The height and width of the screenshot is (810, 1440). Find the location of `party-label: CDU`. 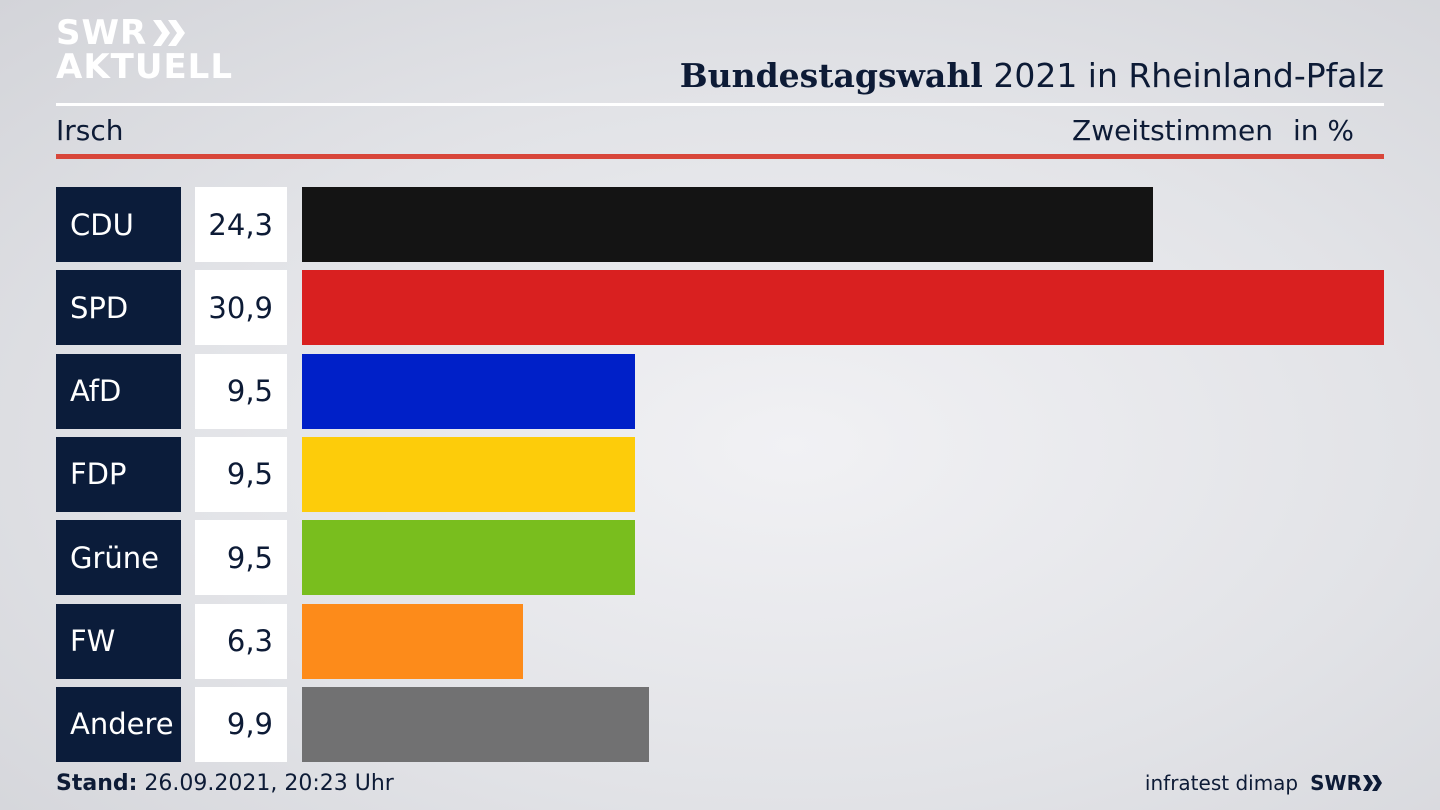

party-label: CDU is located at coordinates (118, 224).